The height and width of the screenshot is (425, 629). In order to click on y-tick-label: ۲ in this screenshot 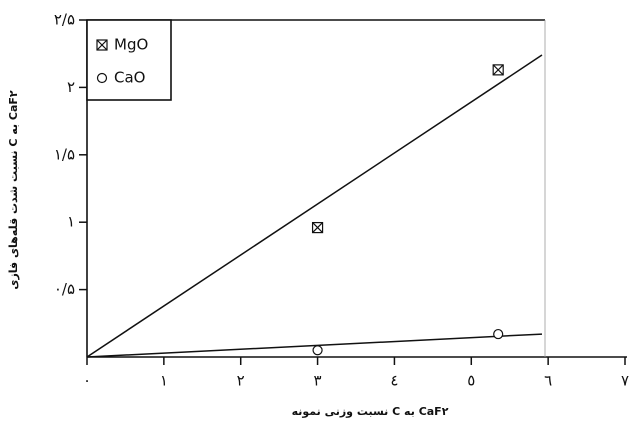, I will do `click(71, 87)`.